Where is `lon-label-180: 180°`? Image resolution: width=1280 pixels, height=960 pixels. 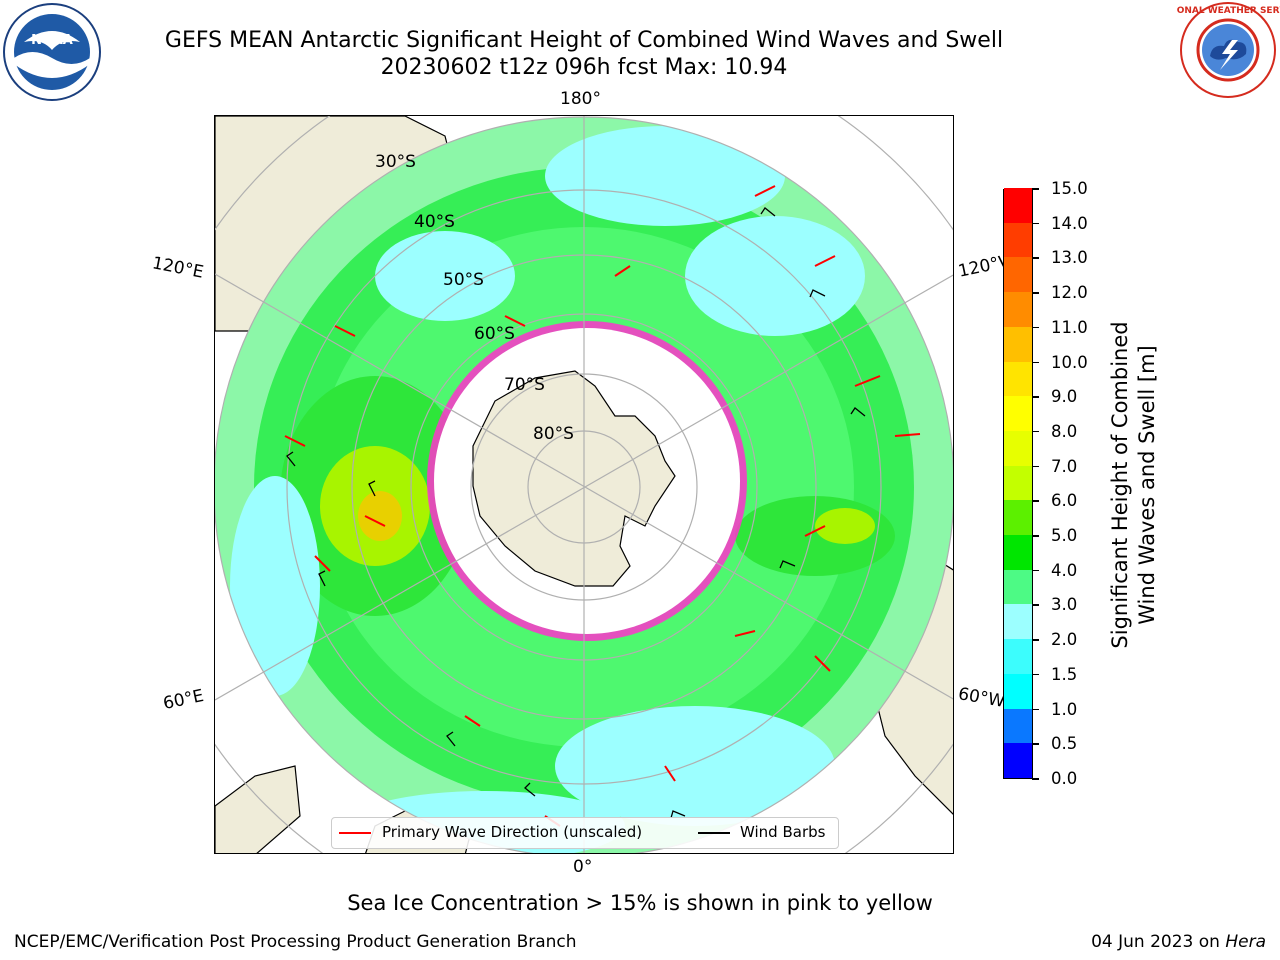
lon-label-180: 180° is located at coordinates (580, 99).